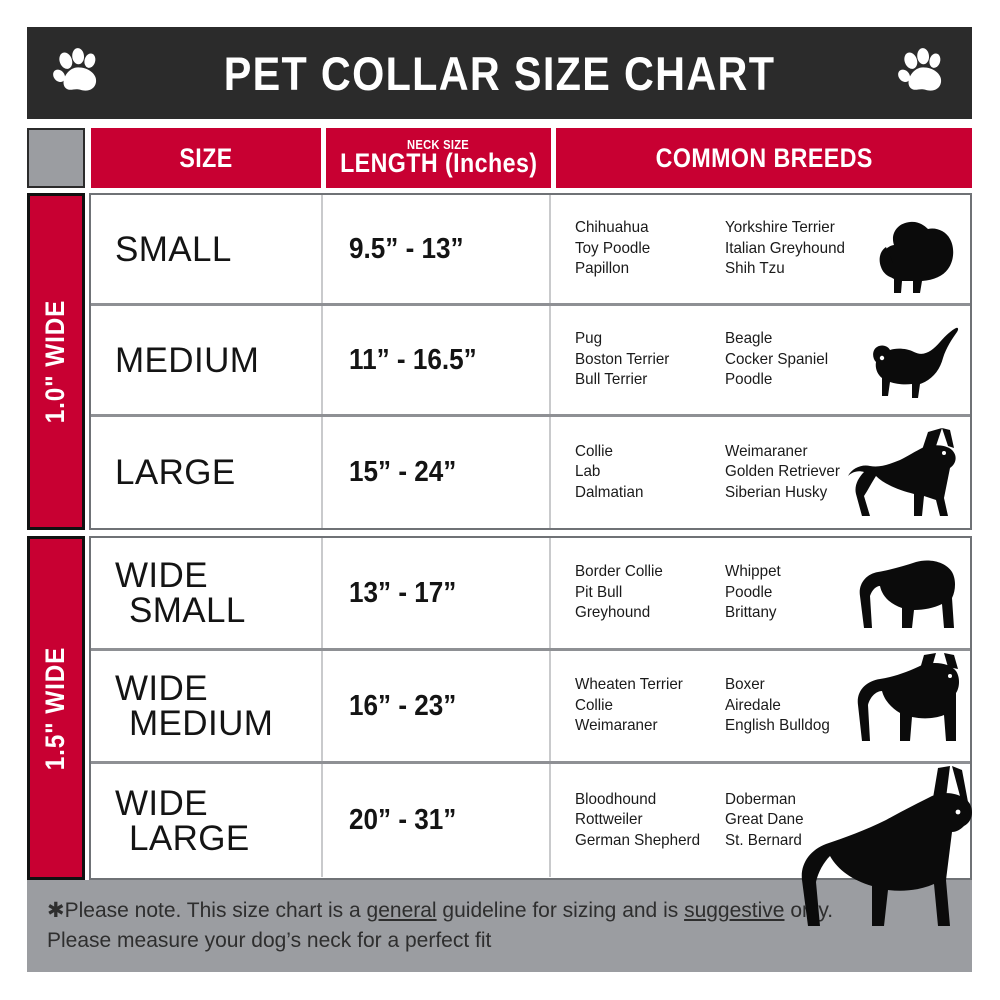 This screenshot has height=1000, width=1000. I want to click on group-label-tab: 1.5" WIDE, so click(56, 708).